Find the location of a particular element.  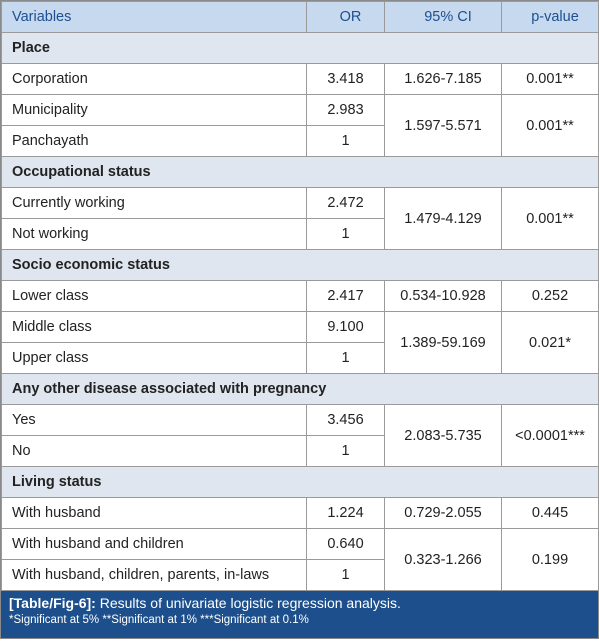

p-cell: <0.0001*** is located at coordinates (550, 435).